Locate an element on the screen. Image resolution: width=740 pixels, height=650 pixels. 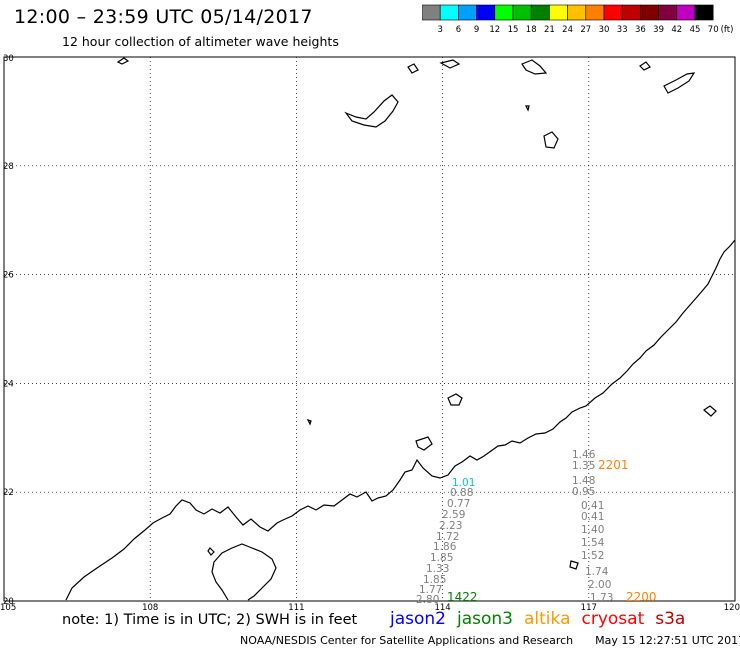
page-title: 12:00 – 23:59 UTC 05/14/2017 is located at coordinates (163, 17).